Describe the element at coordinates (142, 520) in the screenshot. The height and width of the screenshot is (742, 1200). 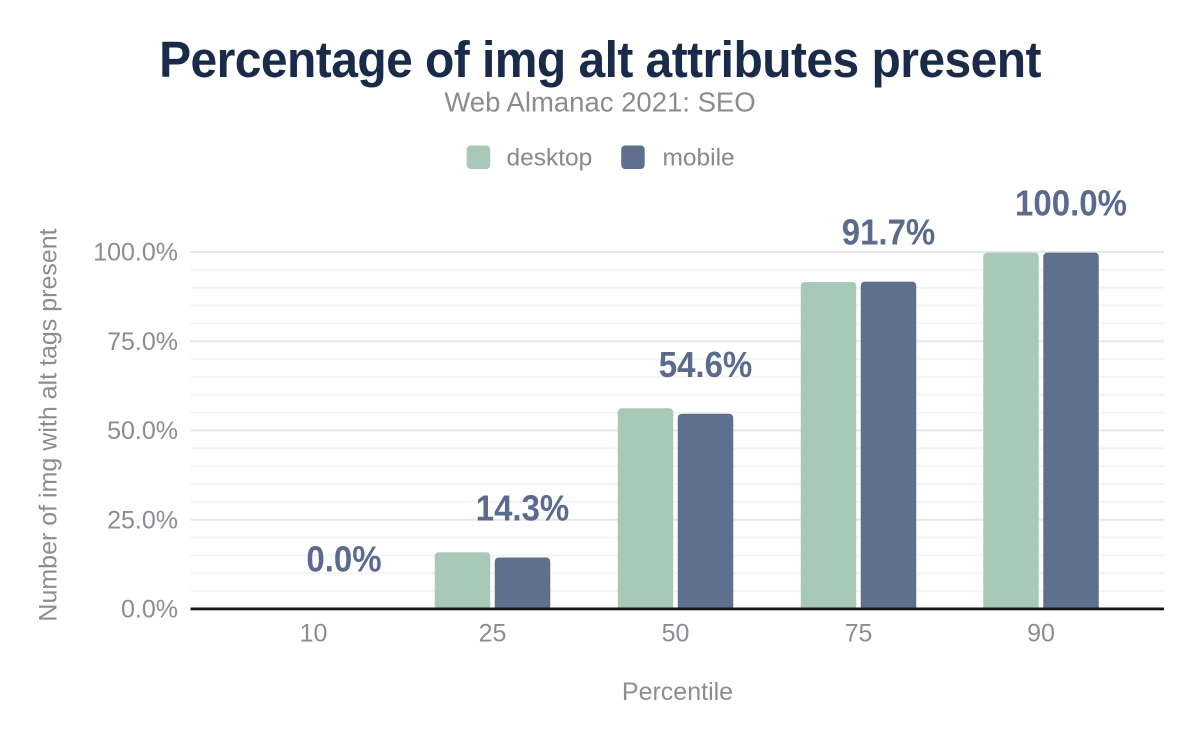
I see `svg-text: 25.0%` at that location.